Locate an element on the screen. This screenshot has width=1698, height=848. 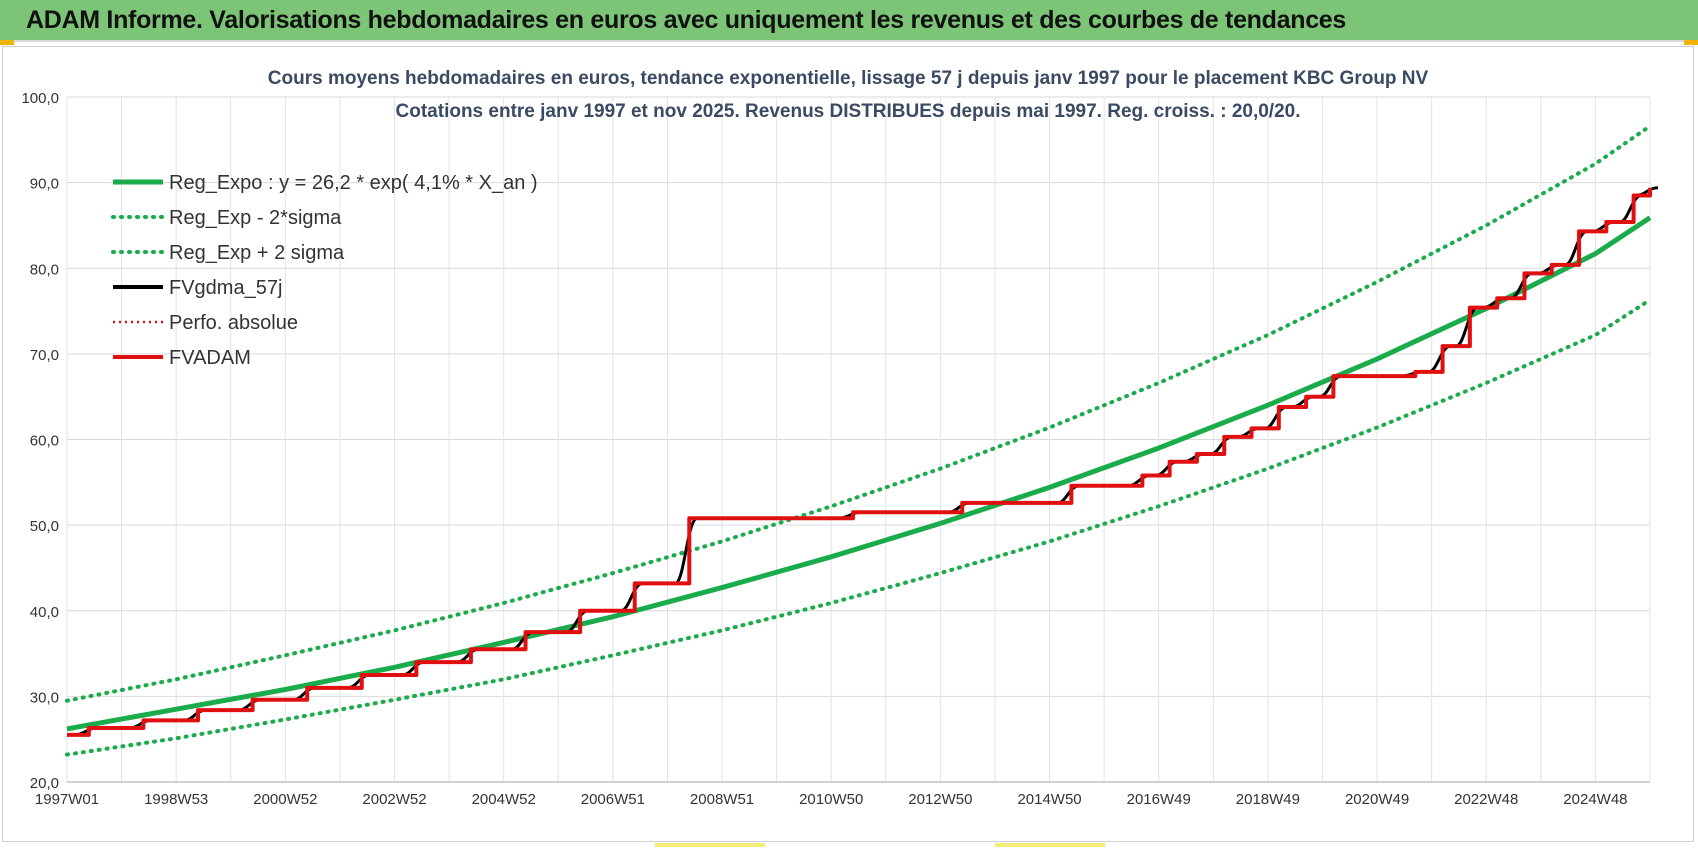
y-tick-label: 70,0 is located at coordinates (44, 355).